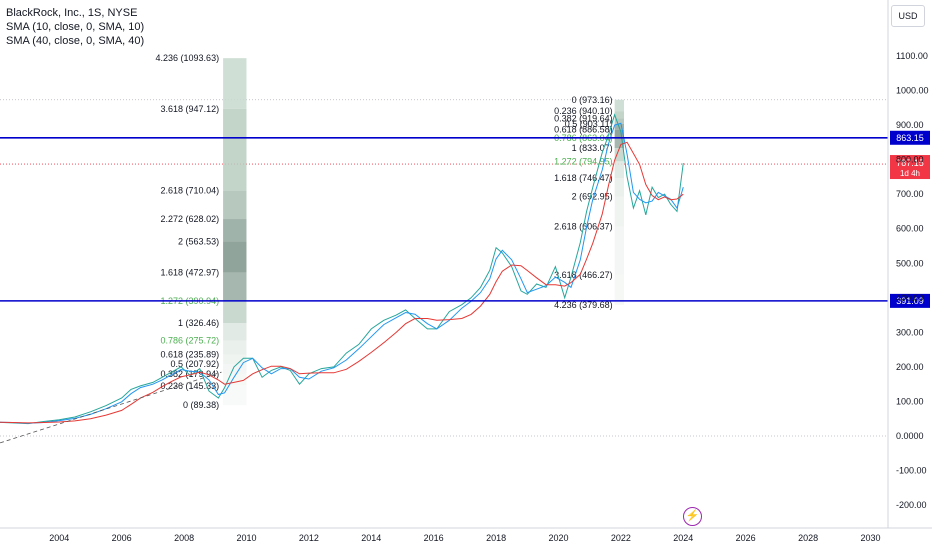  What do you see at coordinates (592, 197) in the screenshot?
I see `fib-2-label: 2 (692.95)` at bounding box center [592, 197].